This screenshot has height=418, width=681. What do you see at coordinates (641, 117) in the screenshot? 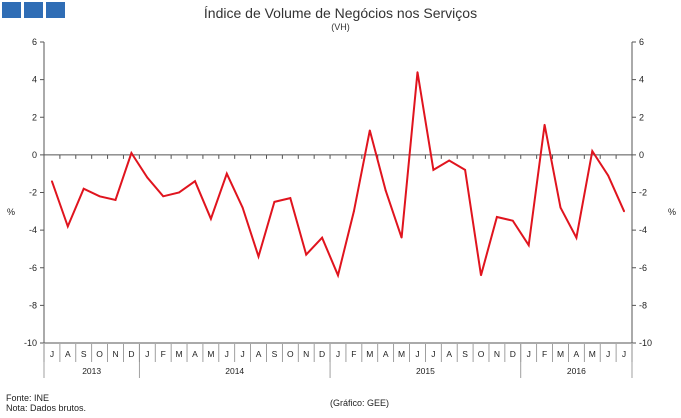
I see `y-tick-label-right: 2` at bounding box center [641, 117].